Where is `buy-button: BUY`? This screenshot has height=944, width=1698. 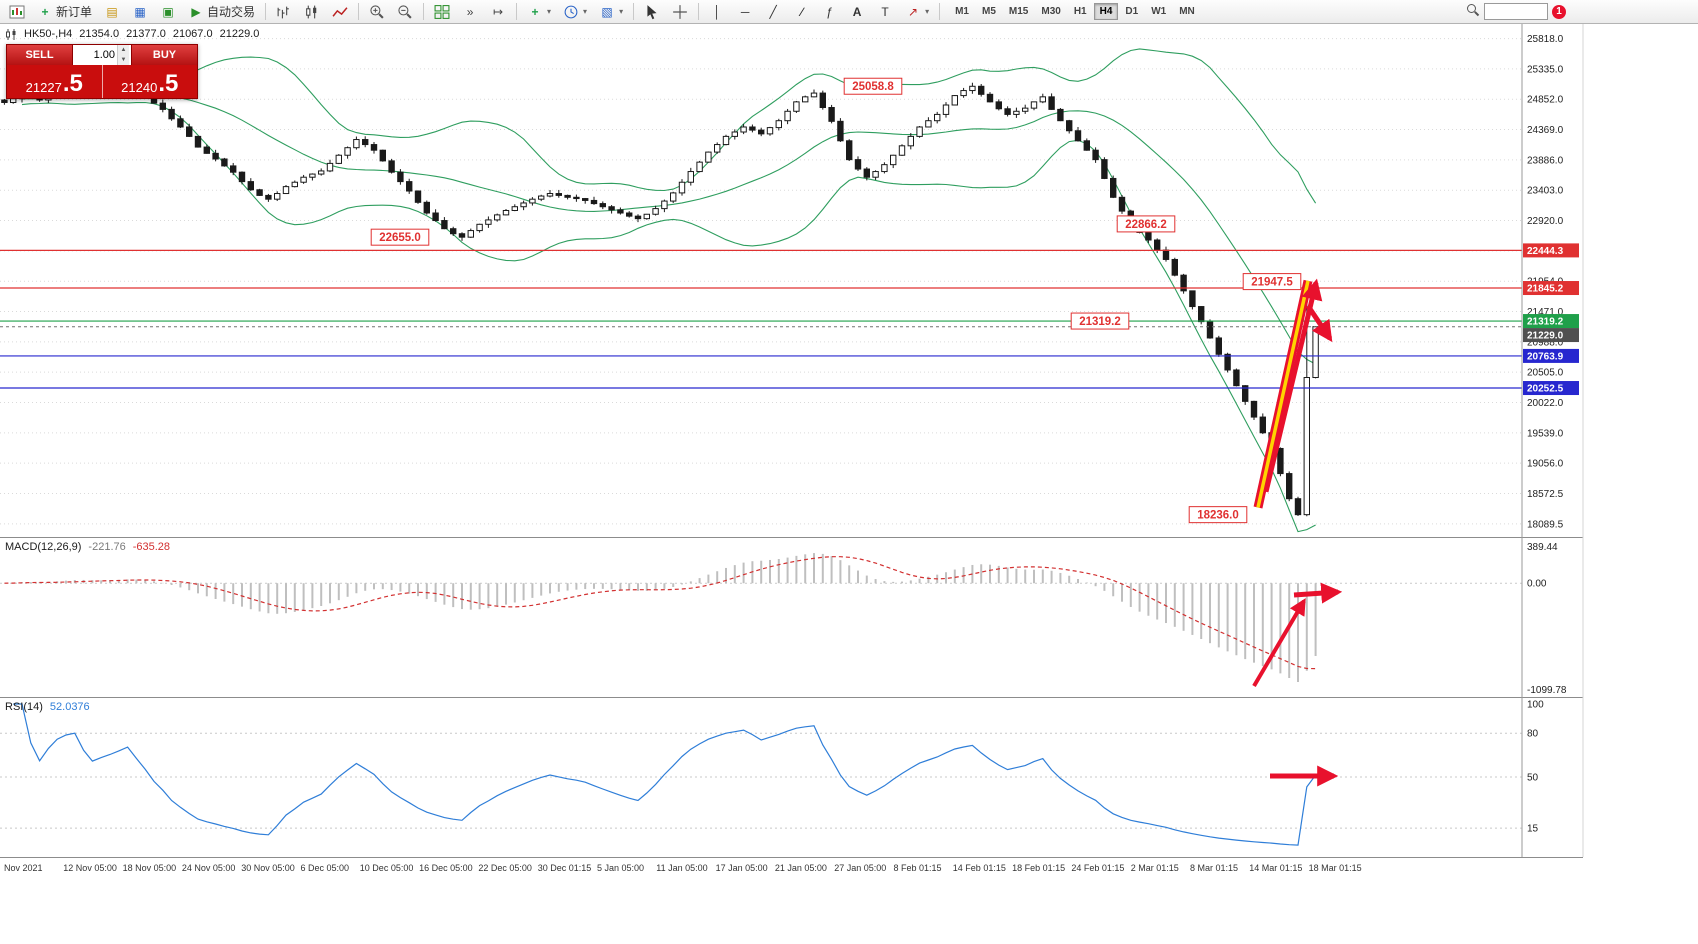 buy-button: BUY is located at coordinates (164, 55).